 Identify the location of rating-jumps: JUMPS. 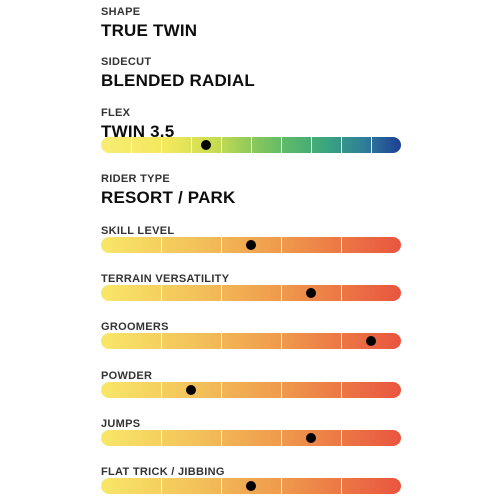
(251, 432).